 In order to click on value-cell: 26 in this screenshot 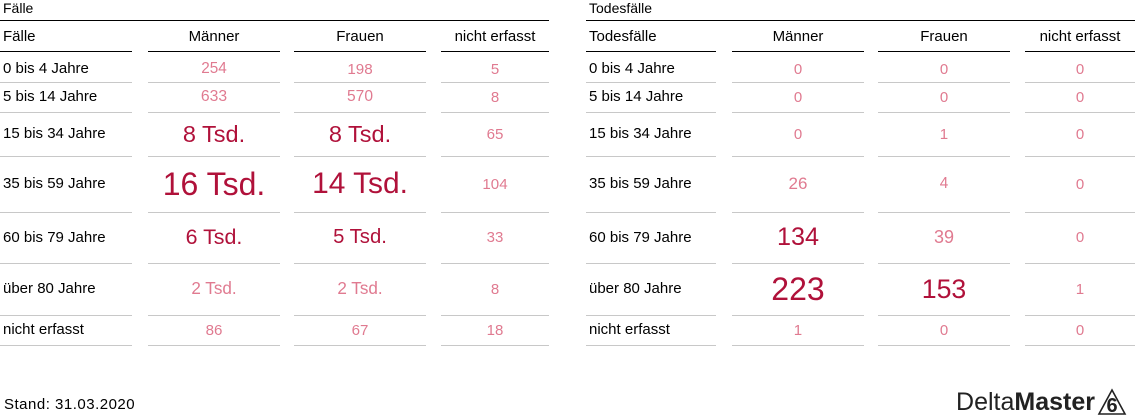, I will do `click(798, 183)`.